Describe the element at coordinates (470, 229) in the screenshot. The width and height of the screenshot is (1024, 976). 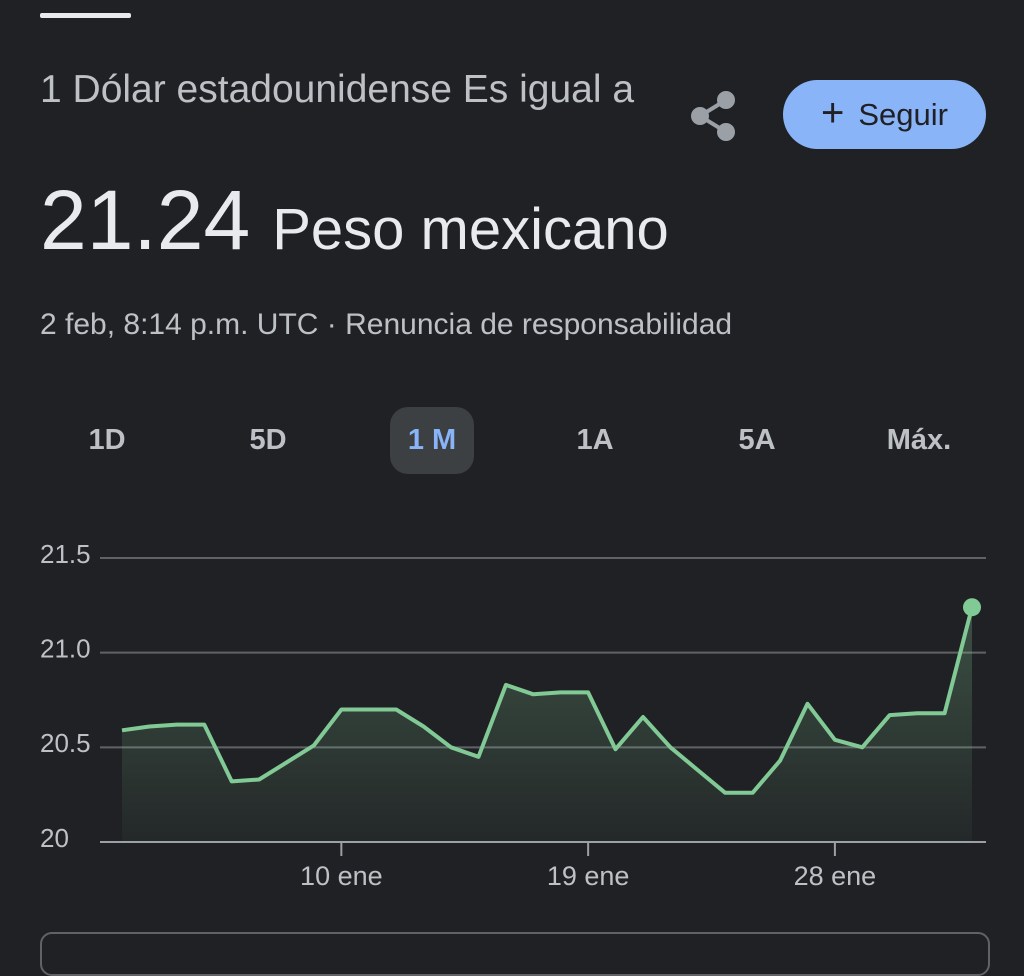
I see `rate-unit: Peso mexicano` at that location.